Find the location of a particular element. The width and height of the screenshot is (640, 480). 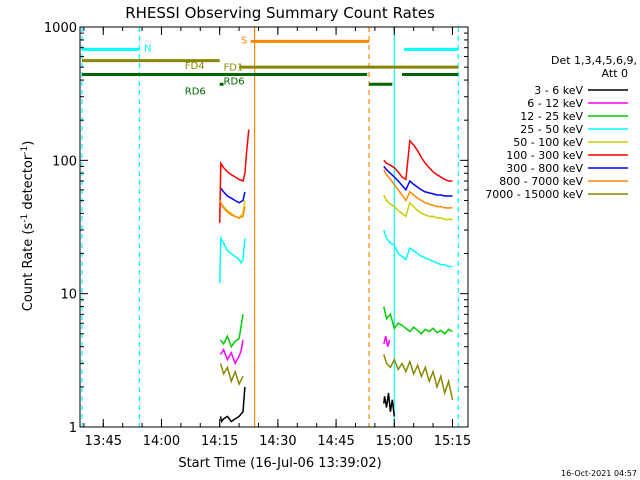

x-tick-label-4: 14:45 is located at coordinates (335, 441).